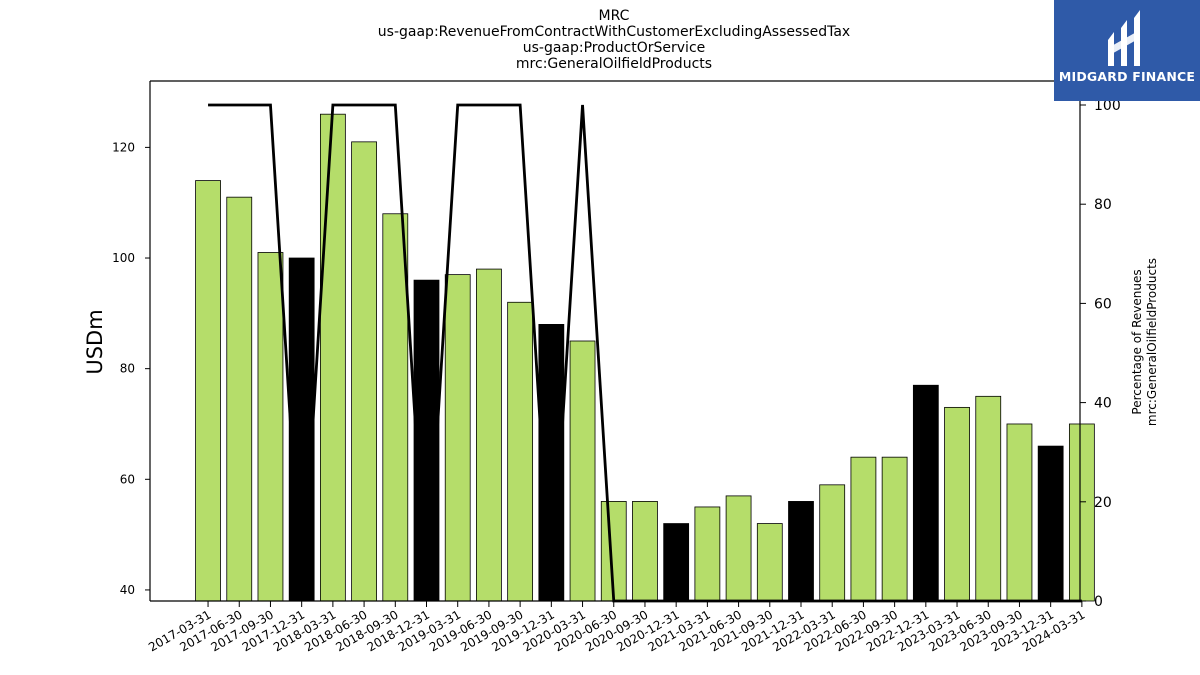  What do you see at coordinates (127, 479) in the screenshot?
I see `y-tick-label: 60` at bounding box center [127, 479].